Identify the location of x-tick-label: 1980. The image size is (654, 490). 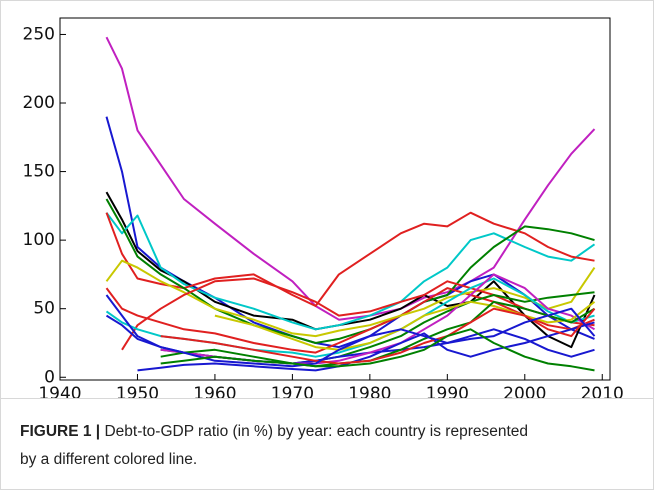
(369, 391).